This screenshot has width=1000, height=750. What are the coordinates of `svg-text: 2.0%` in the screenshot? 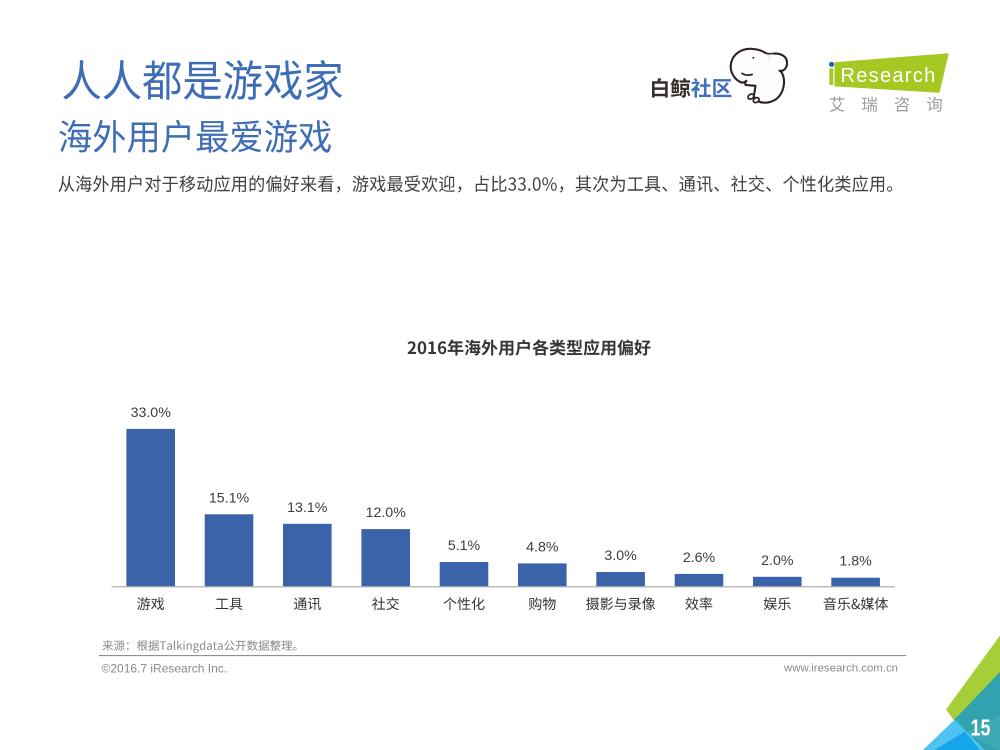 It's located at (777, 561).